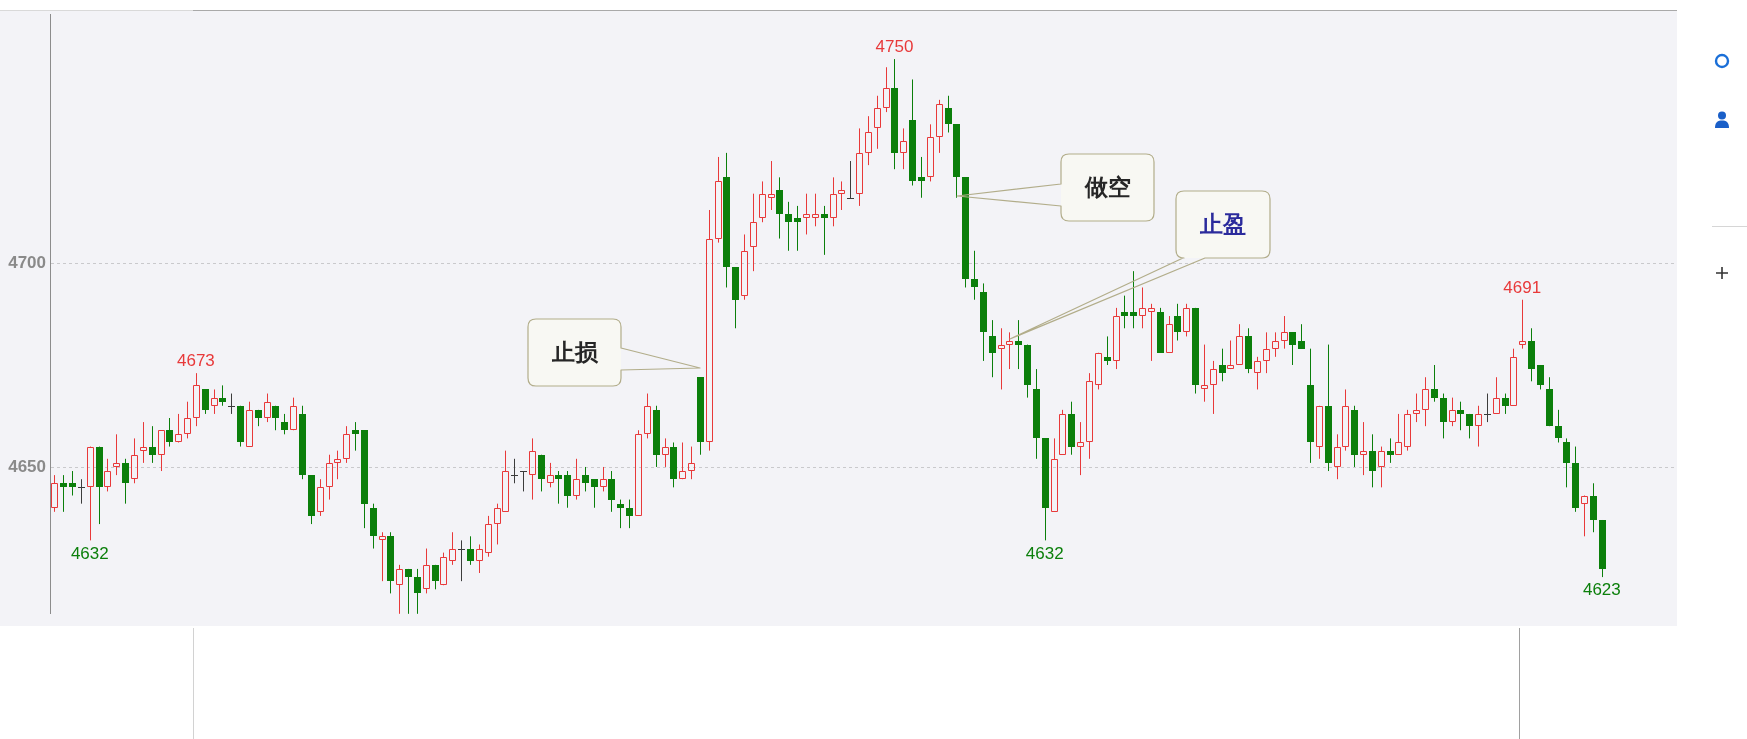 The image size is (1747, 739). Describe the element at coordinates (894, 47) in the screenshot. I see `text: 4750` at that location.